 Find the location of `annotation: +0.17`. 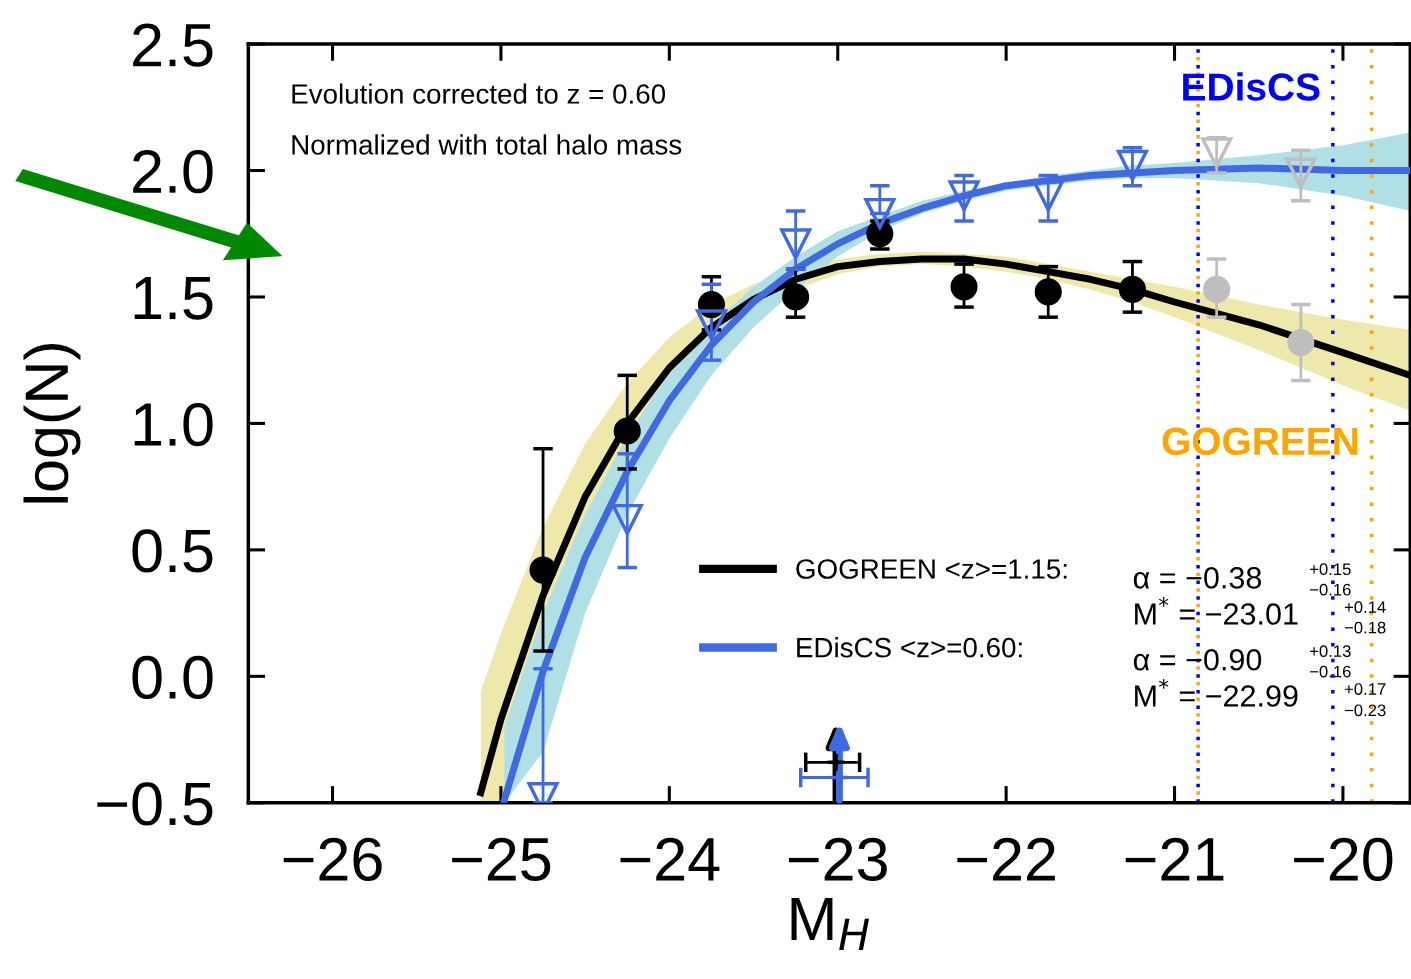

annotation: +0.17 is located at coordinates (1365, 689).